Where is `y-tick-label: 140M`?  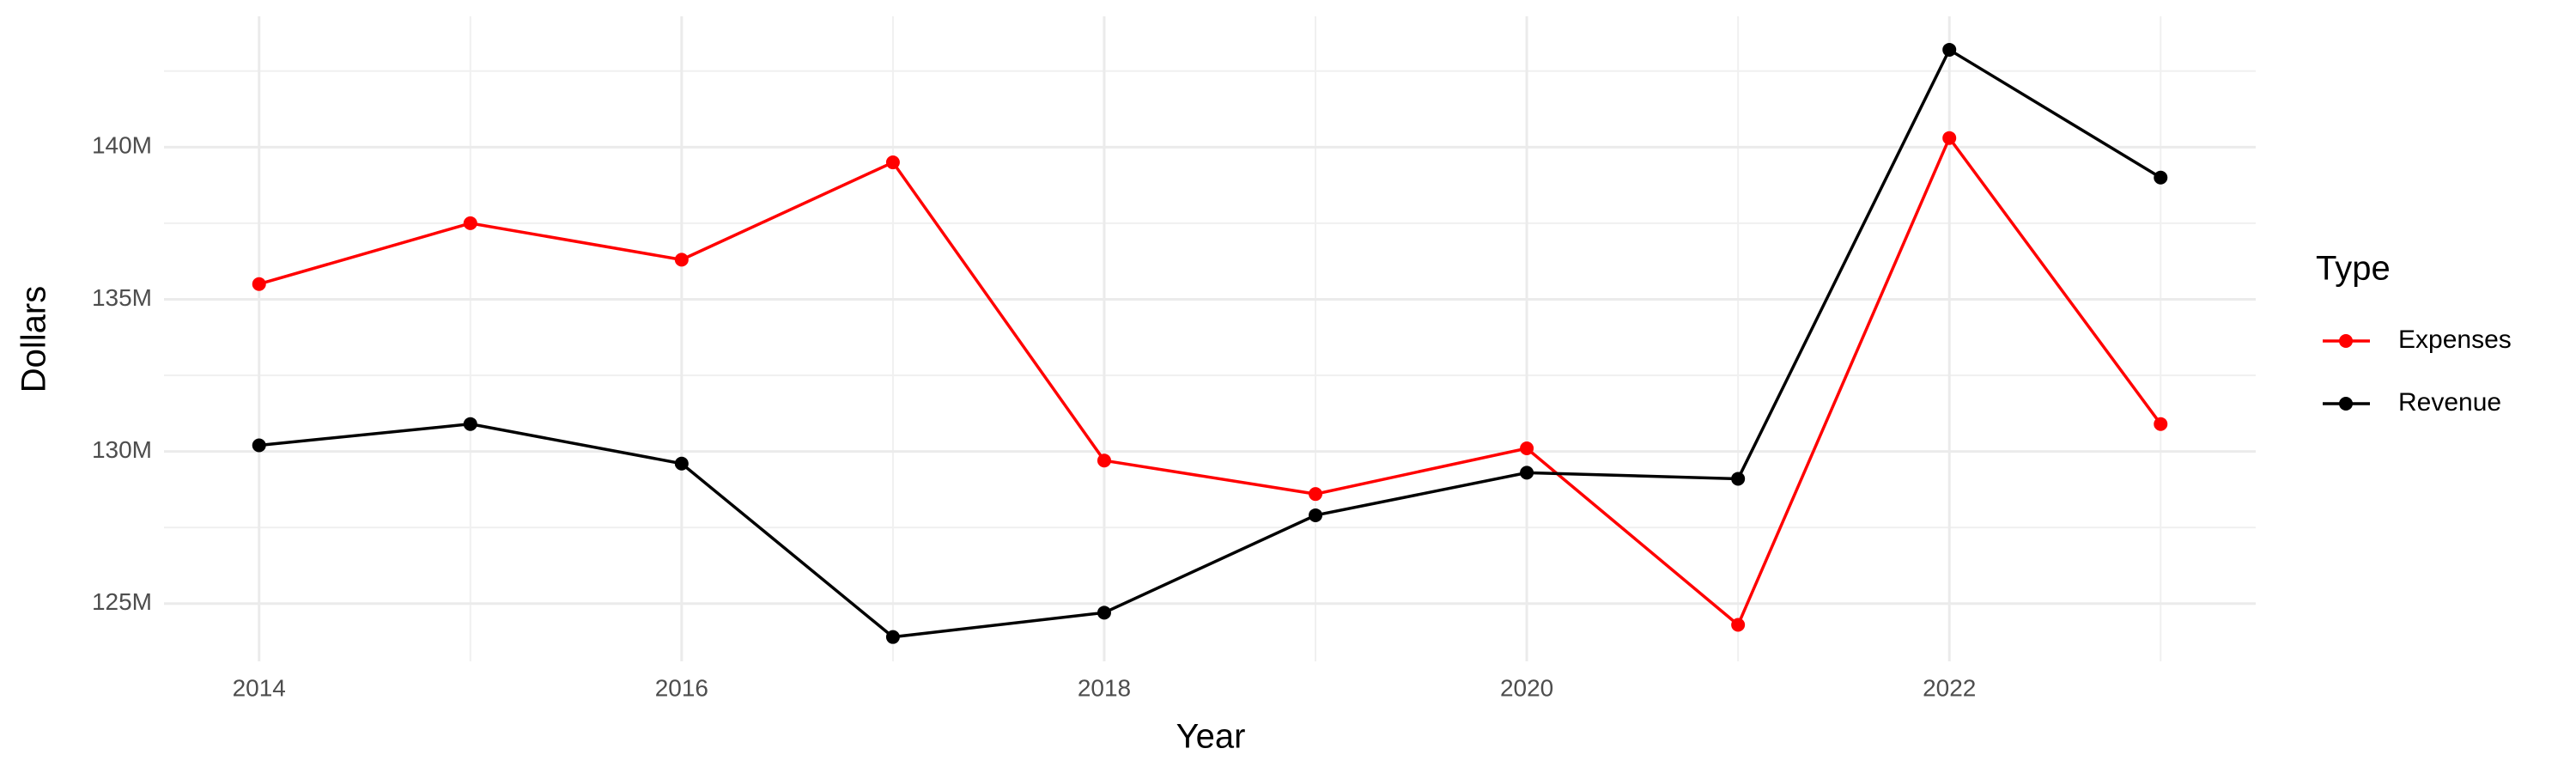 y-tick-label: 140M is located at coordinates (122, 145).